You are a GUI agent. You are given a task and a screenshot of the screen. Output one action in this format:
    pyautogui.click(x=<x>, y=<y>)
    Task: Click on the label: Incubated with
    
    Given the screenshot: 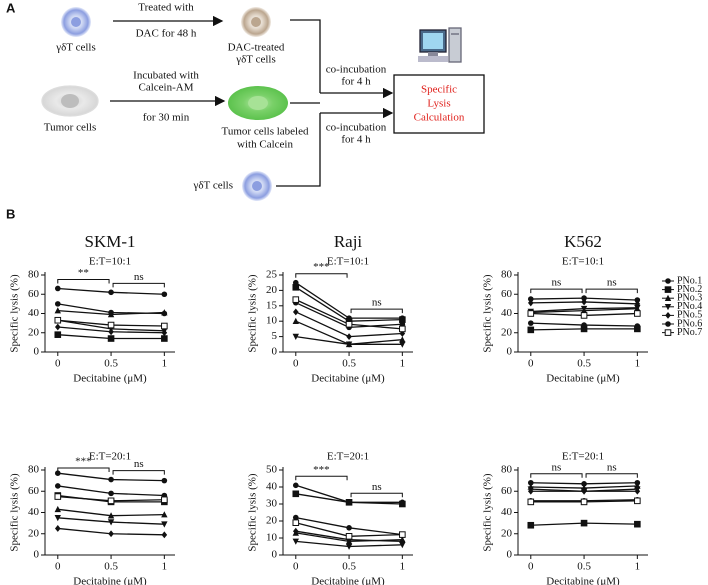 What is the action you would take?
    pyautogui.click(x=166, y=76)
    